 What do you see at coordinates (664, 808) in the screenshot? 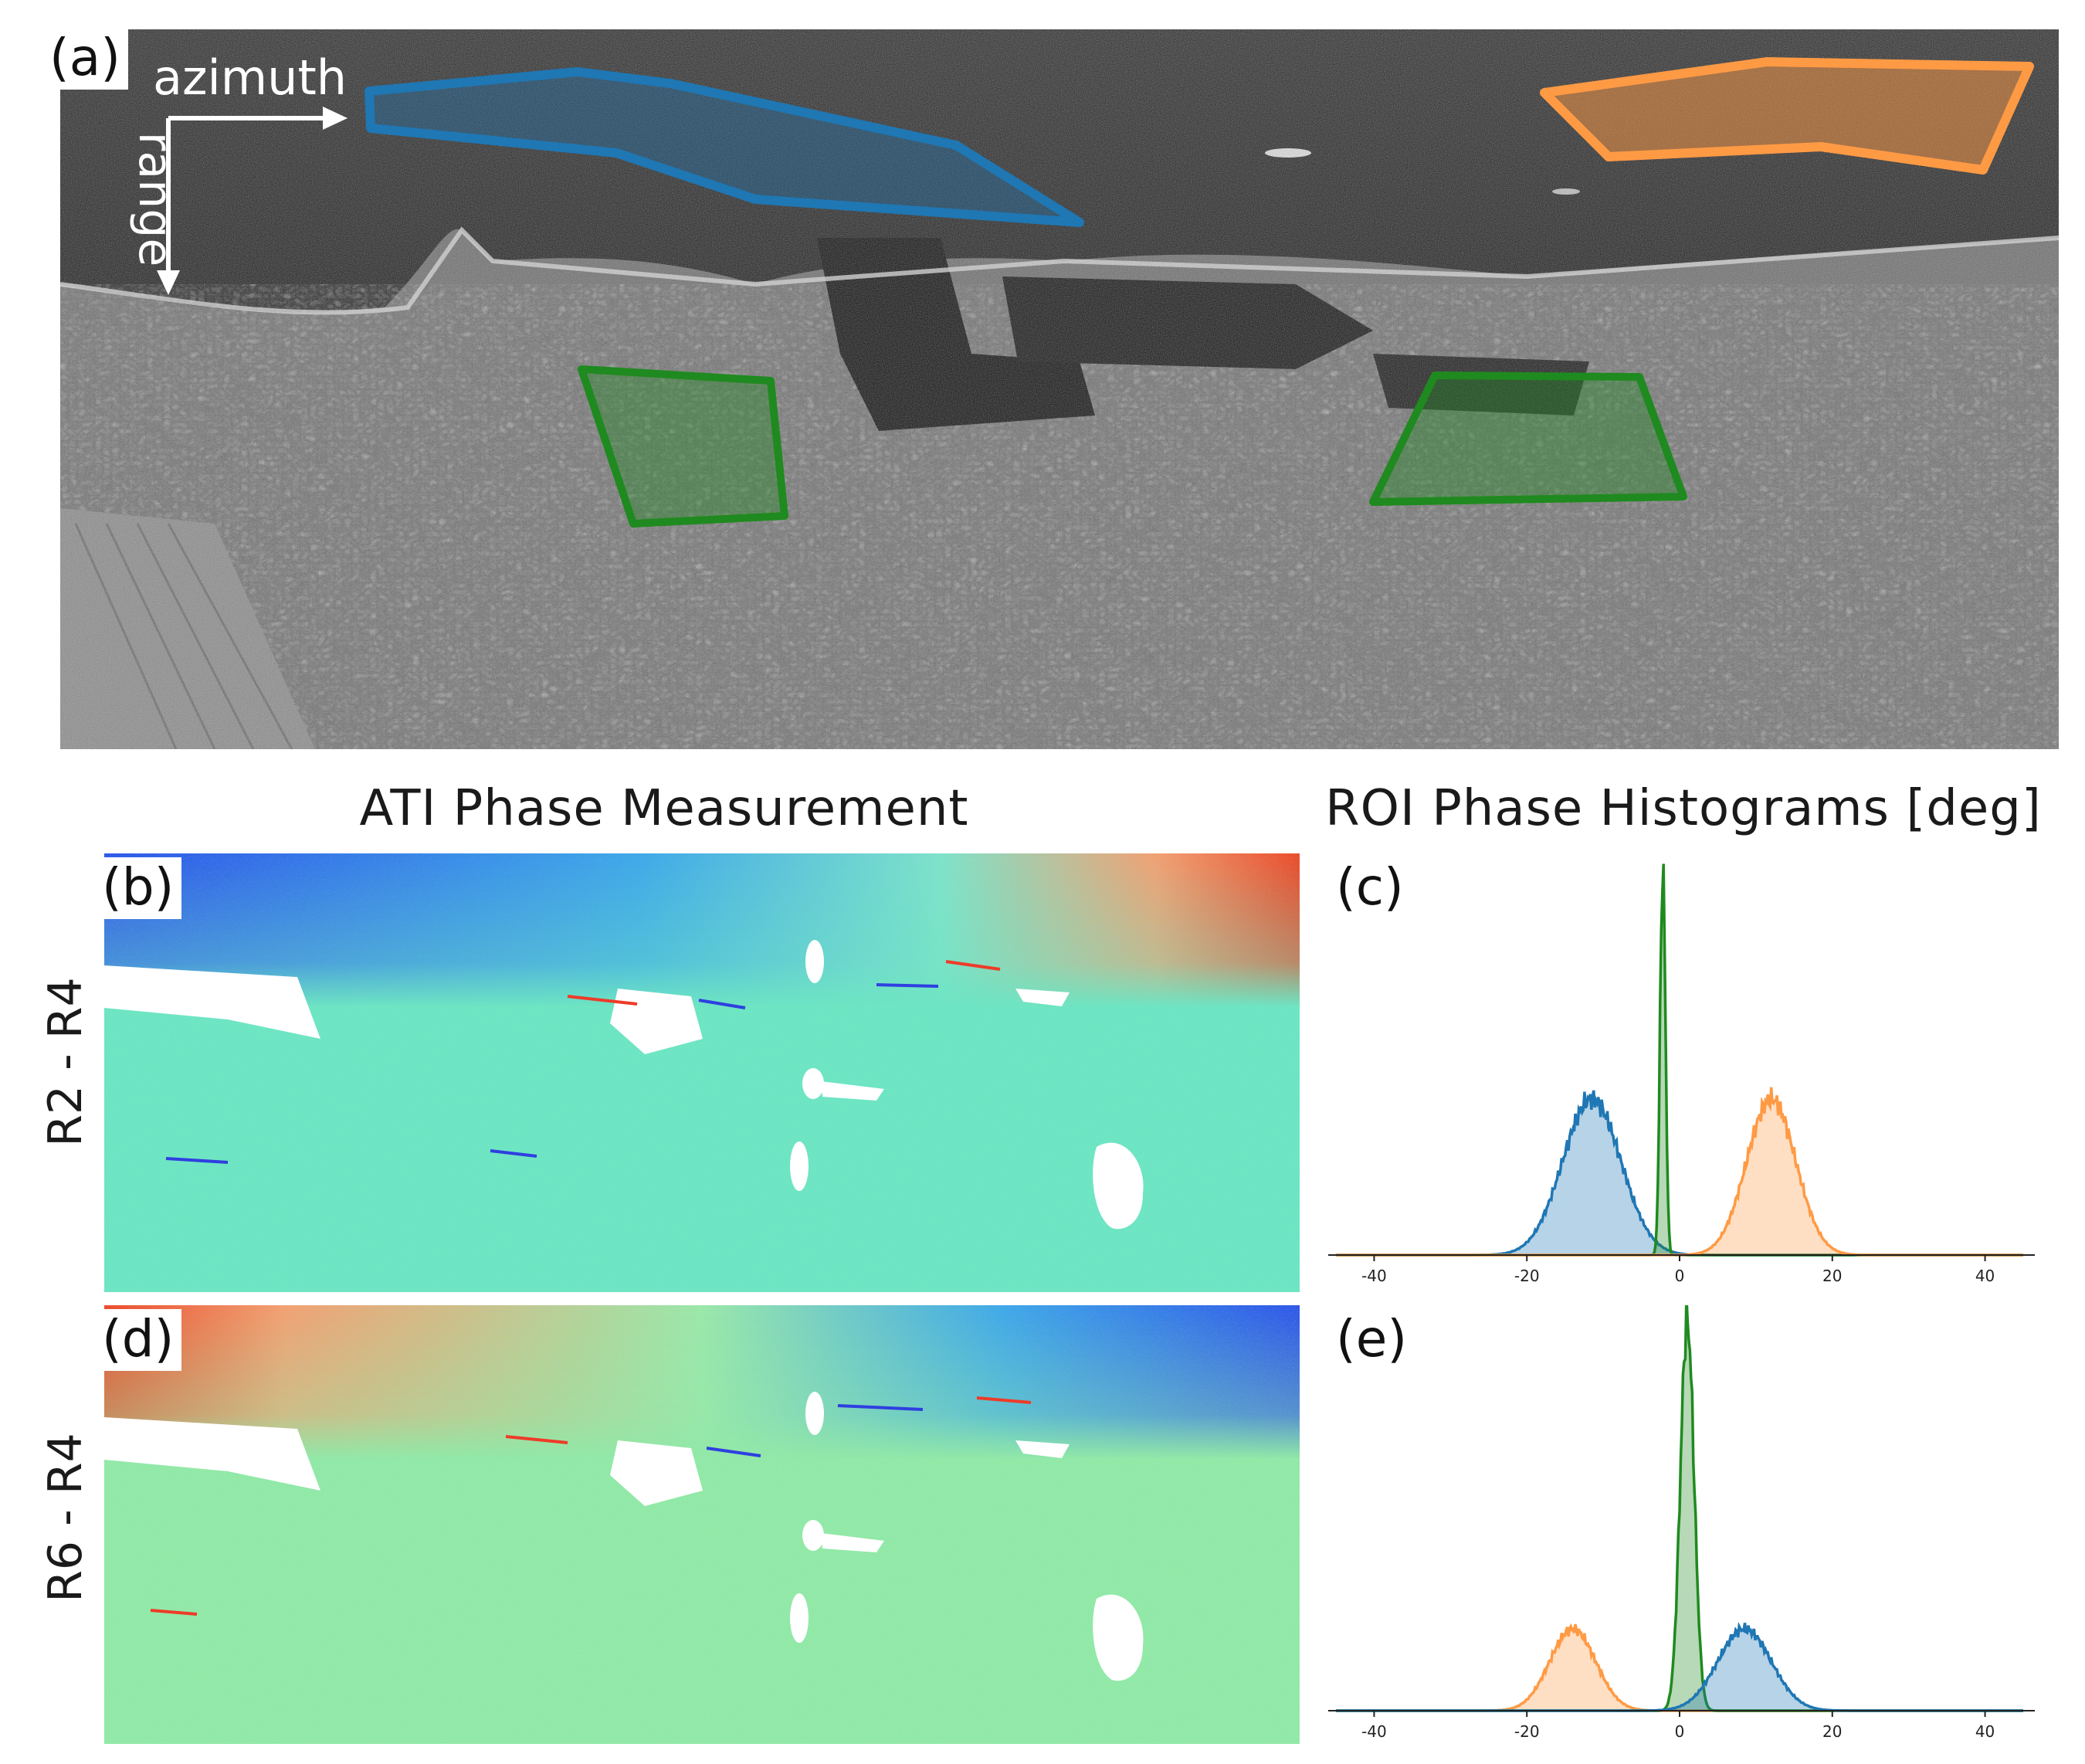
I see `ati-section-title: ATI Phase Measurement` at bounding box center [664, 808].